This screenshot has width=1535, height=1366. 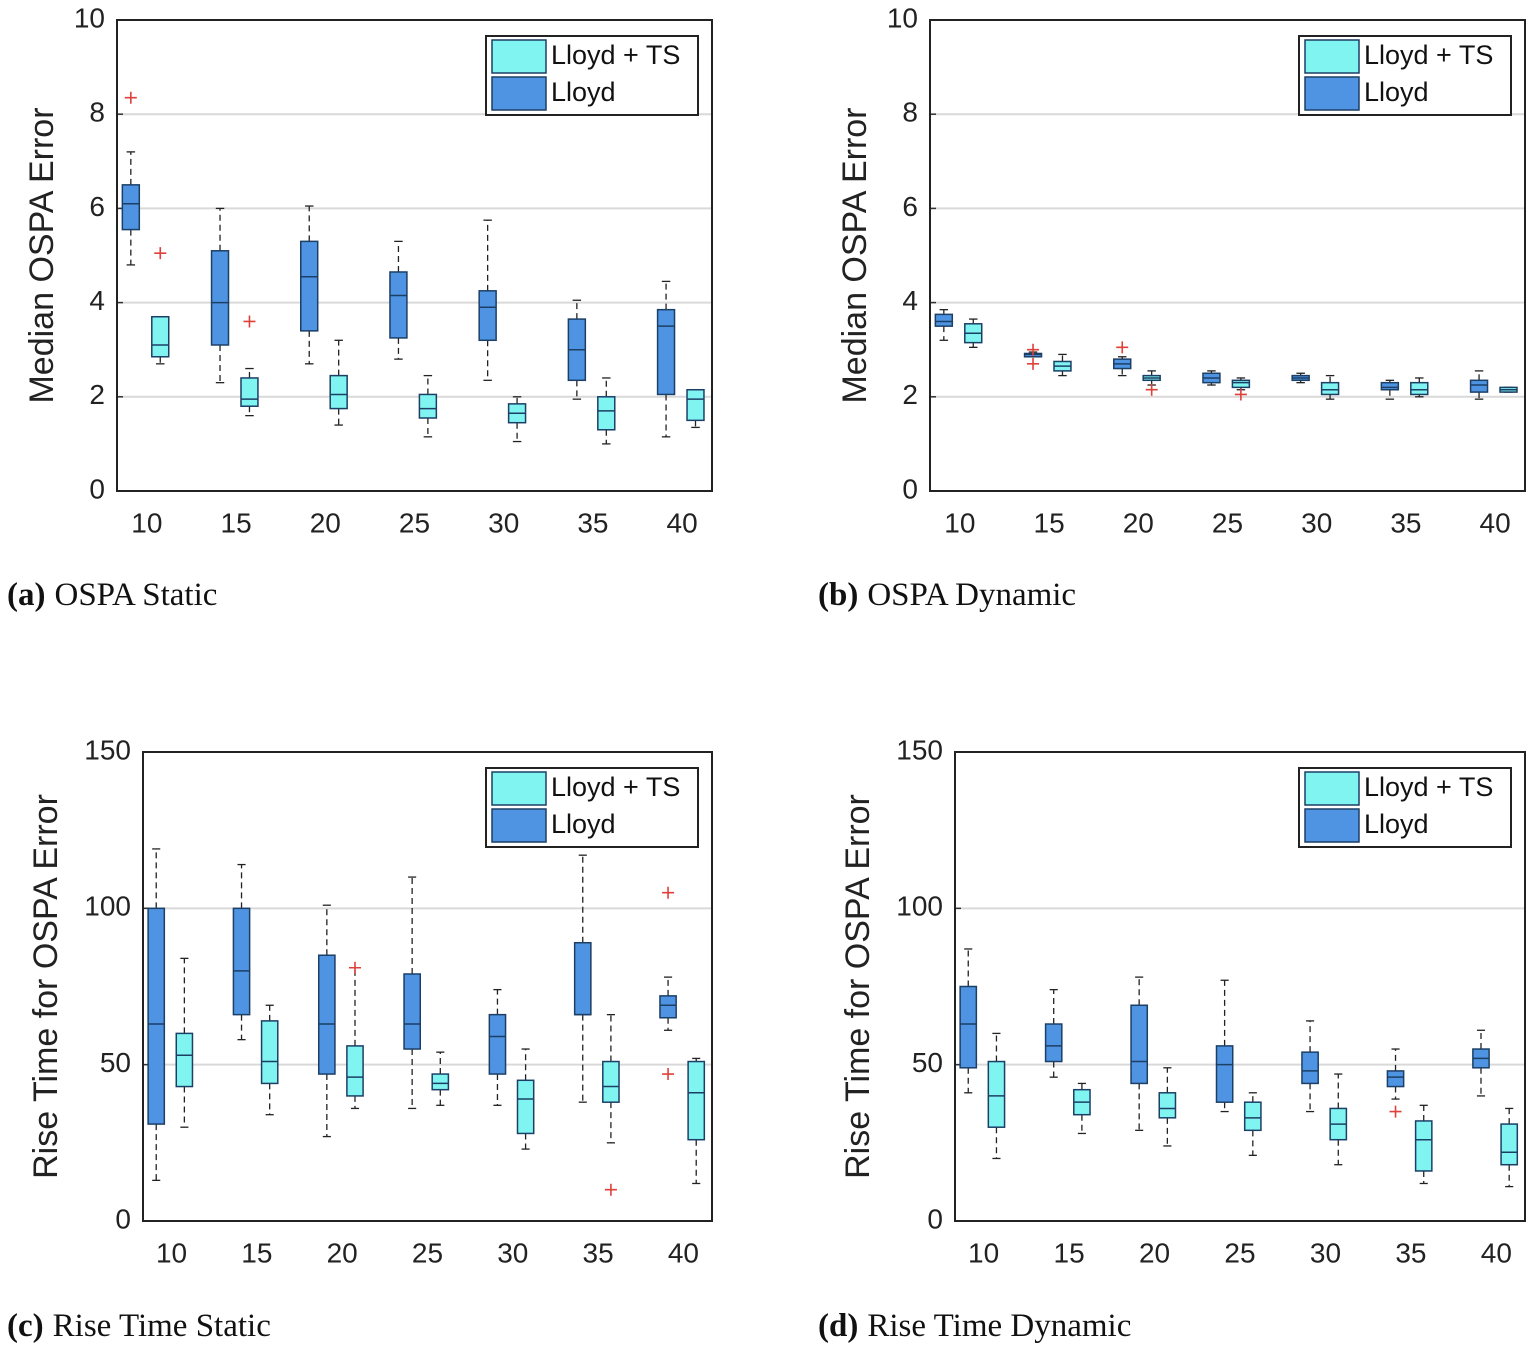 What do you see at coordinates (902, 17) in the screenshot?
I see `y-tick-label: 10` at bounding box center [902, 17].